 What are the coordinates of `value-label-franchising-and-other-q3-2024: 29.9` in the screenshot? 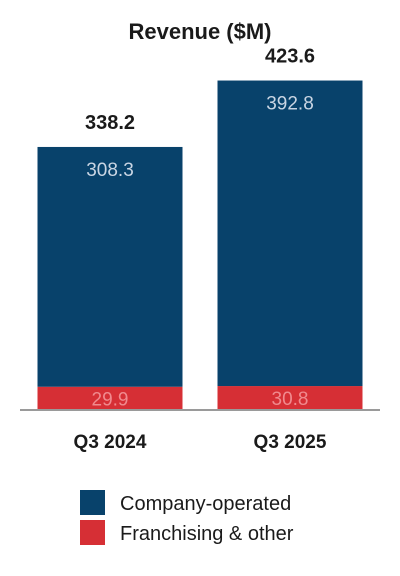 It's located at (110, 399).